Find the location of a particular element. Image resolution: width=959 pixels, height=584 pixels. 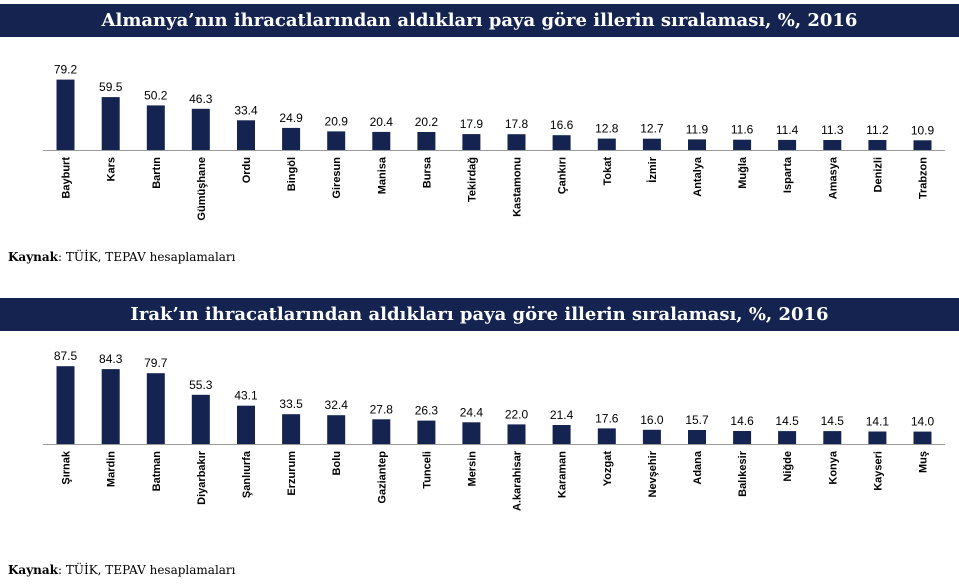

data-label: 15.7 is located at coordinates (697, 420).